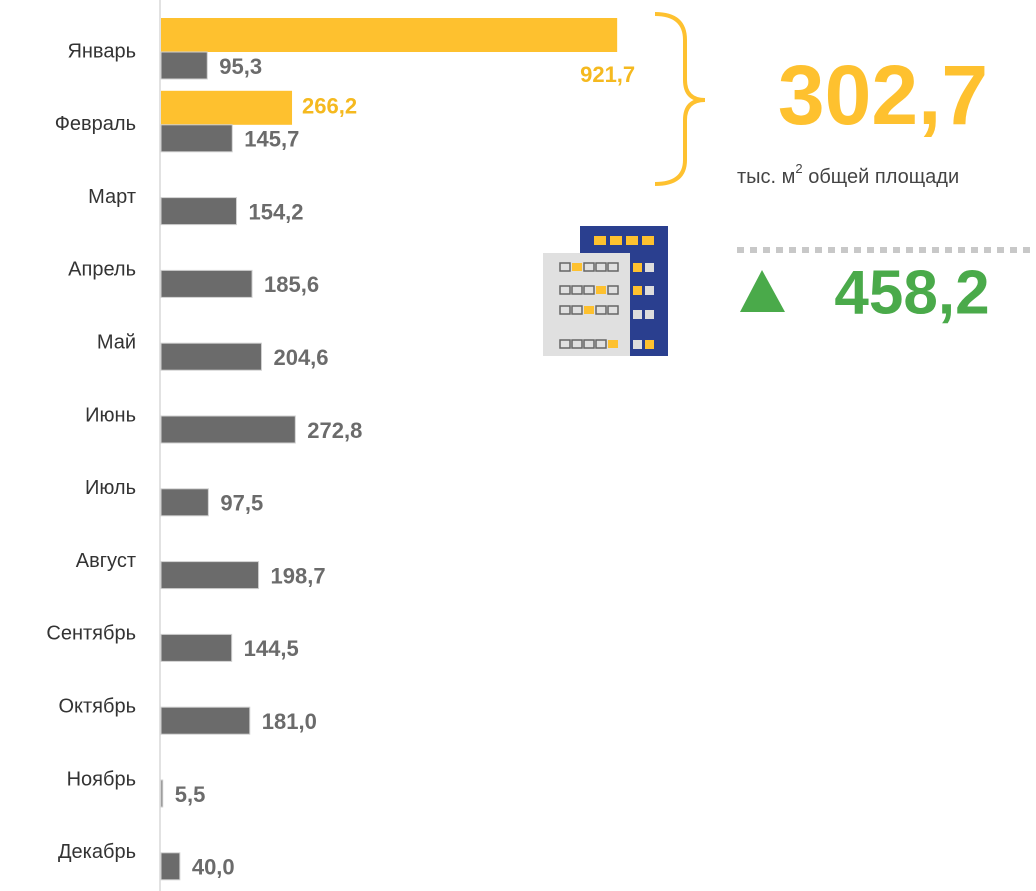  I want to click on value-label: 921,7, so click(607, 74).